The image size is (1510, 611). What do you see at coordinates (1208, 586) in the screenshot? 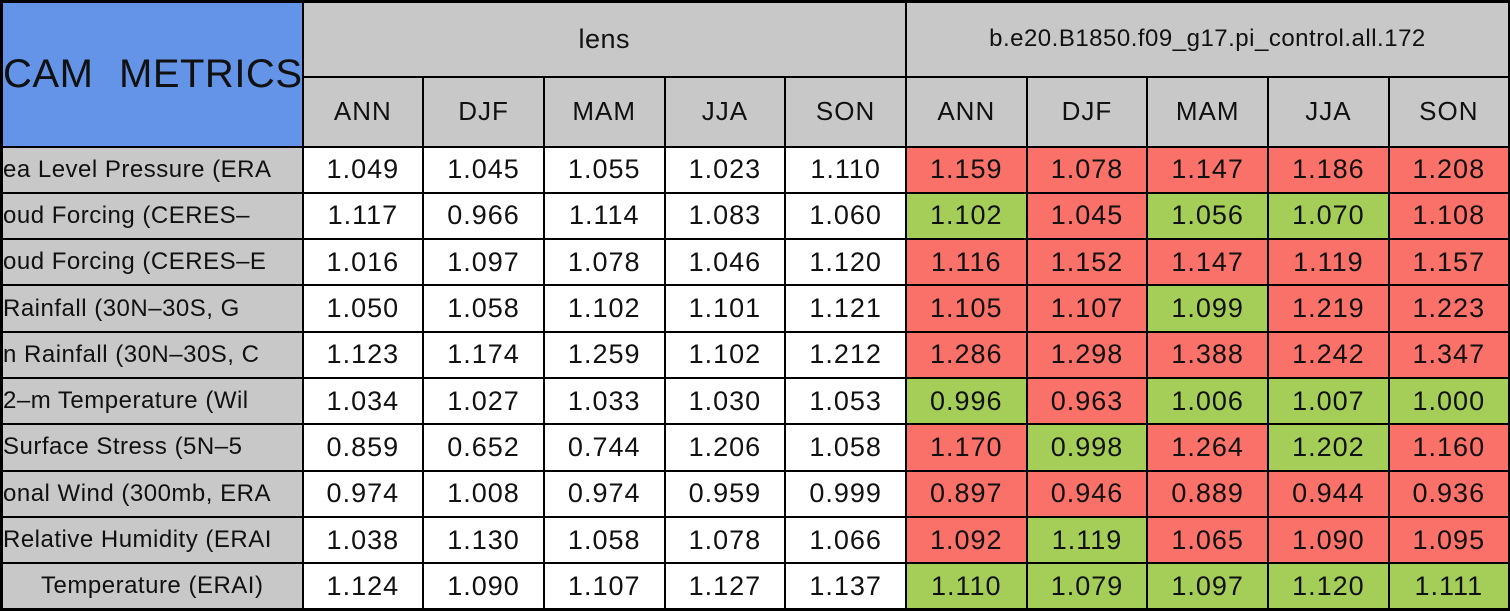
I see `control-value-cell: 1.097` at bounding box center [1208, 586].